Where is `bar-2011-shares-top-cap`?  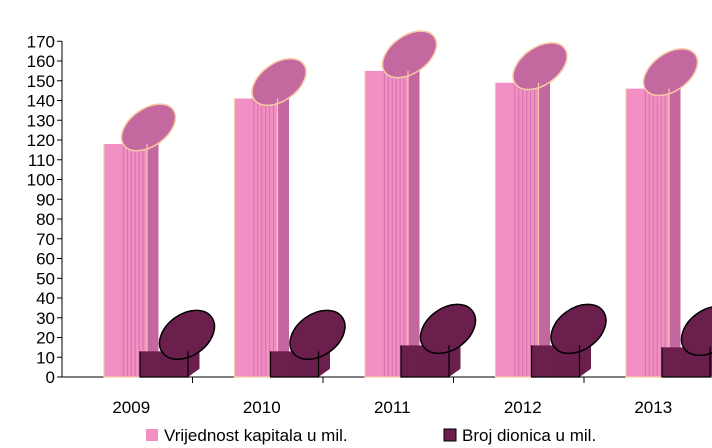
bar-2011-shares-top-cap is located at coordinates (448, 329).